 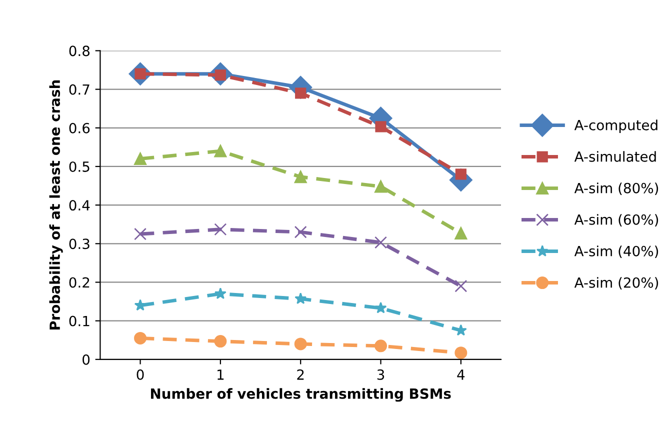 What do you see at coordinates (79, 244) in the screenshot?
I see `y-tick-label: 0.3` at bounding box center [79, 244].